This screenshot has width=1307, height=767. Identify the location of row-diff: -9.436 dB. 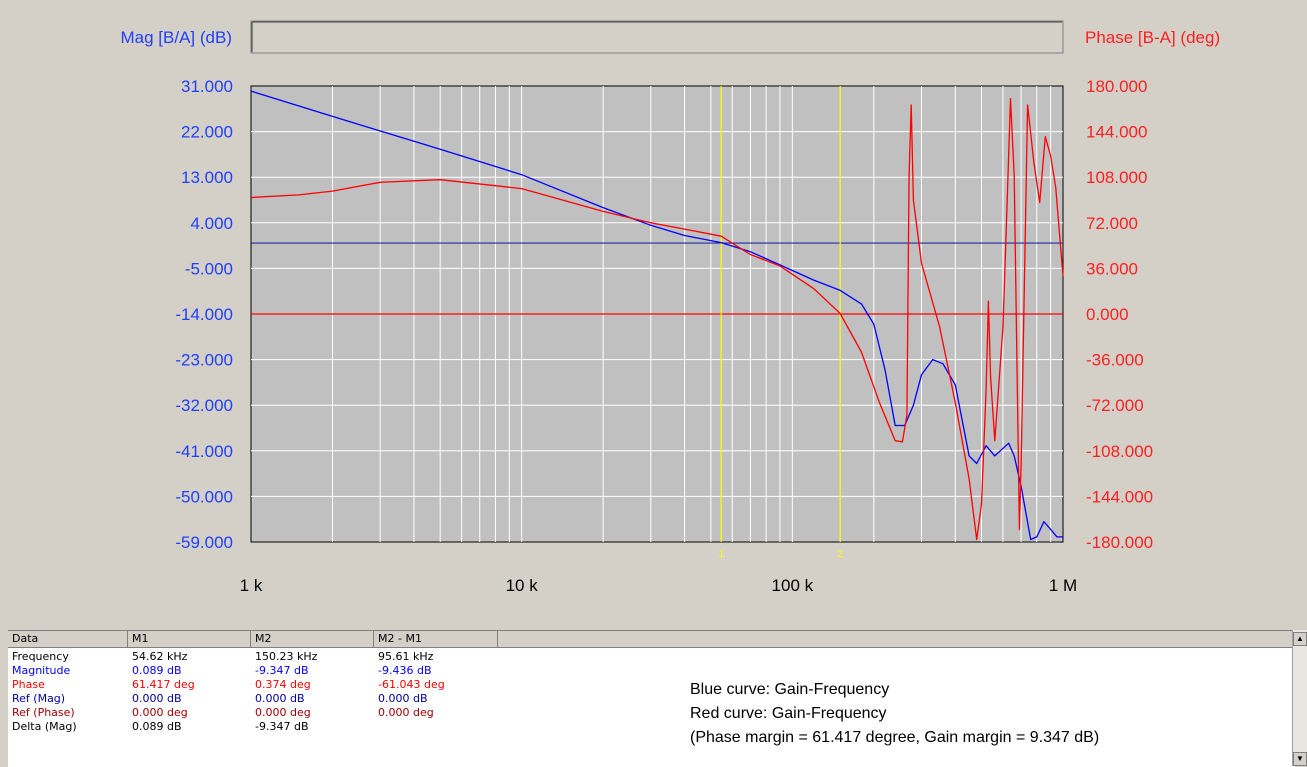
(405, 670).